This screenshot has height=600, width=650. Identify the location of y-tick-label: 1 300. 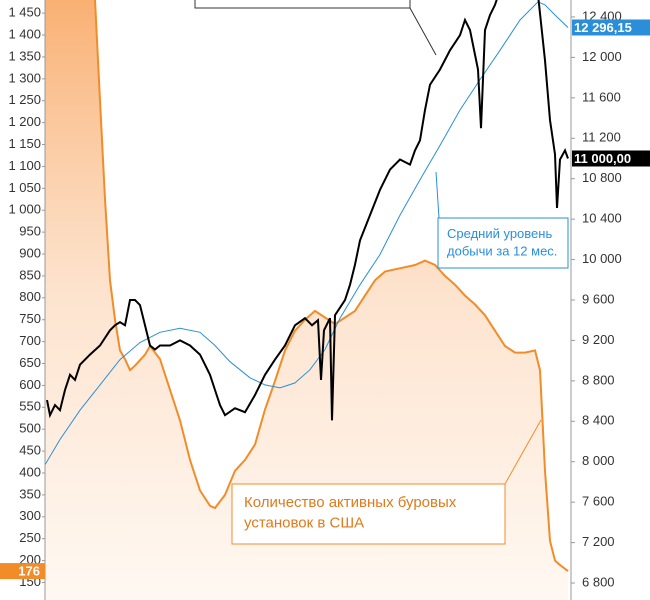
(24, 77).